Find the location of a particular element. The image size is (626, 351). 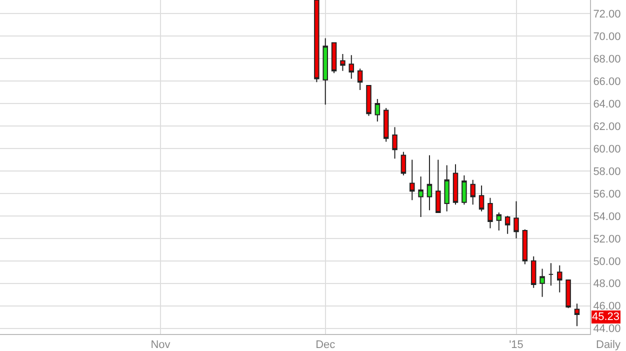

y-tick-label: 44.00 is located at coordinates (607, 329).